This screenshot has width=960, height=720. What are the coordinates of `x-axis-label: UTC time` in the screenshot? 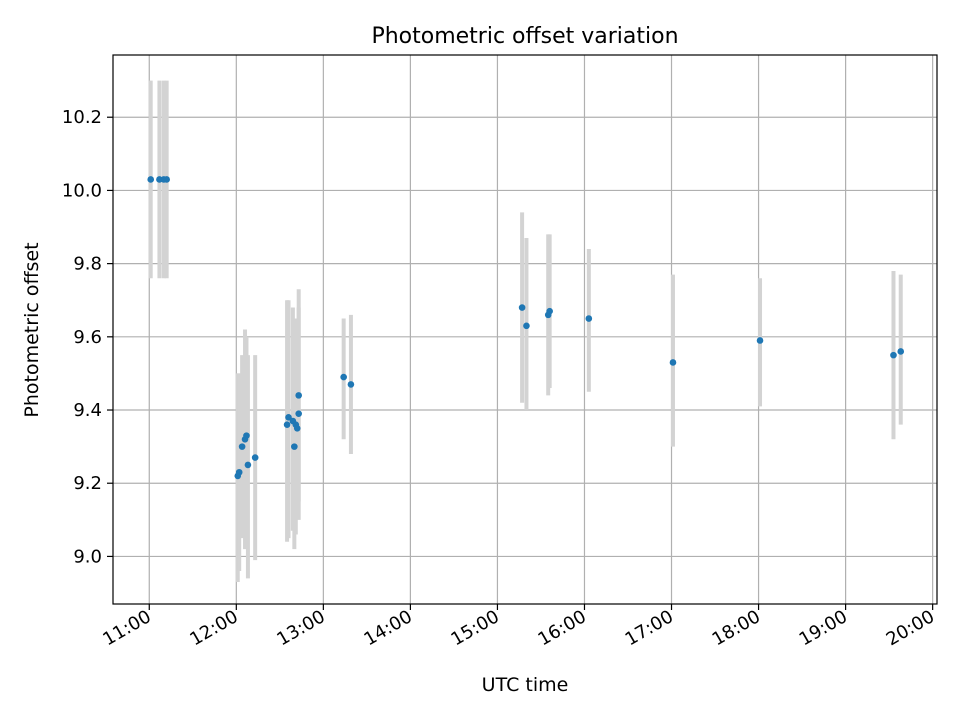 It's located at (525, 685).